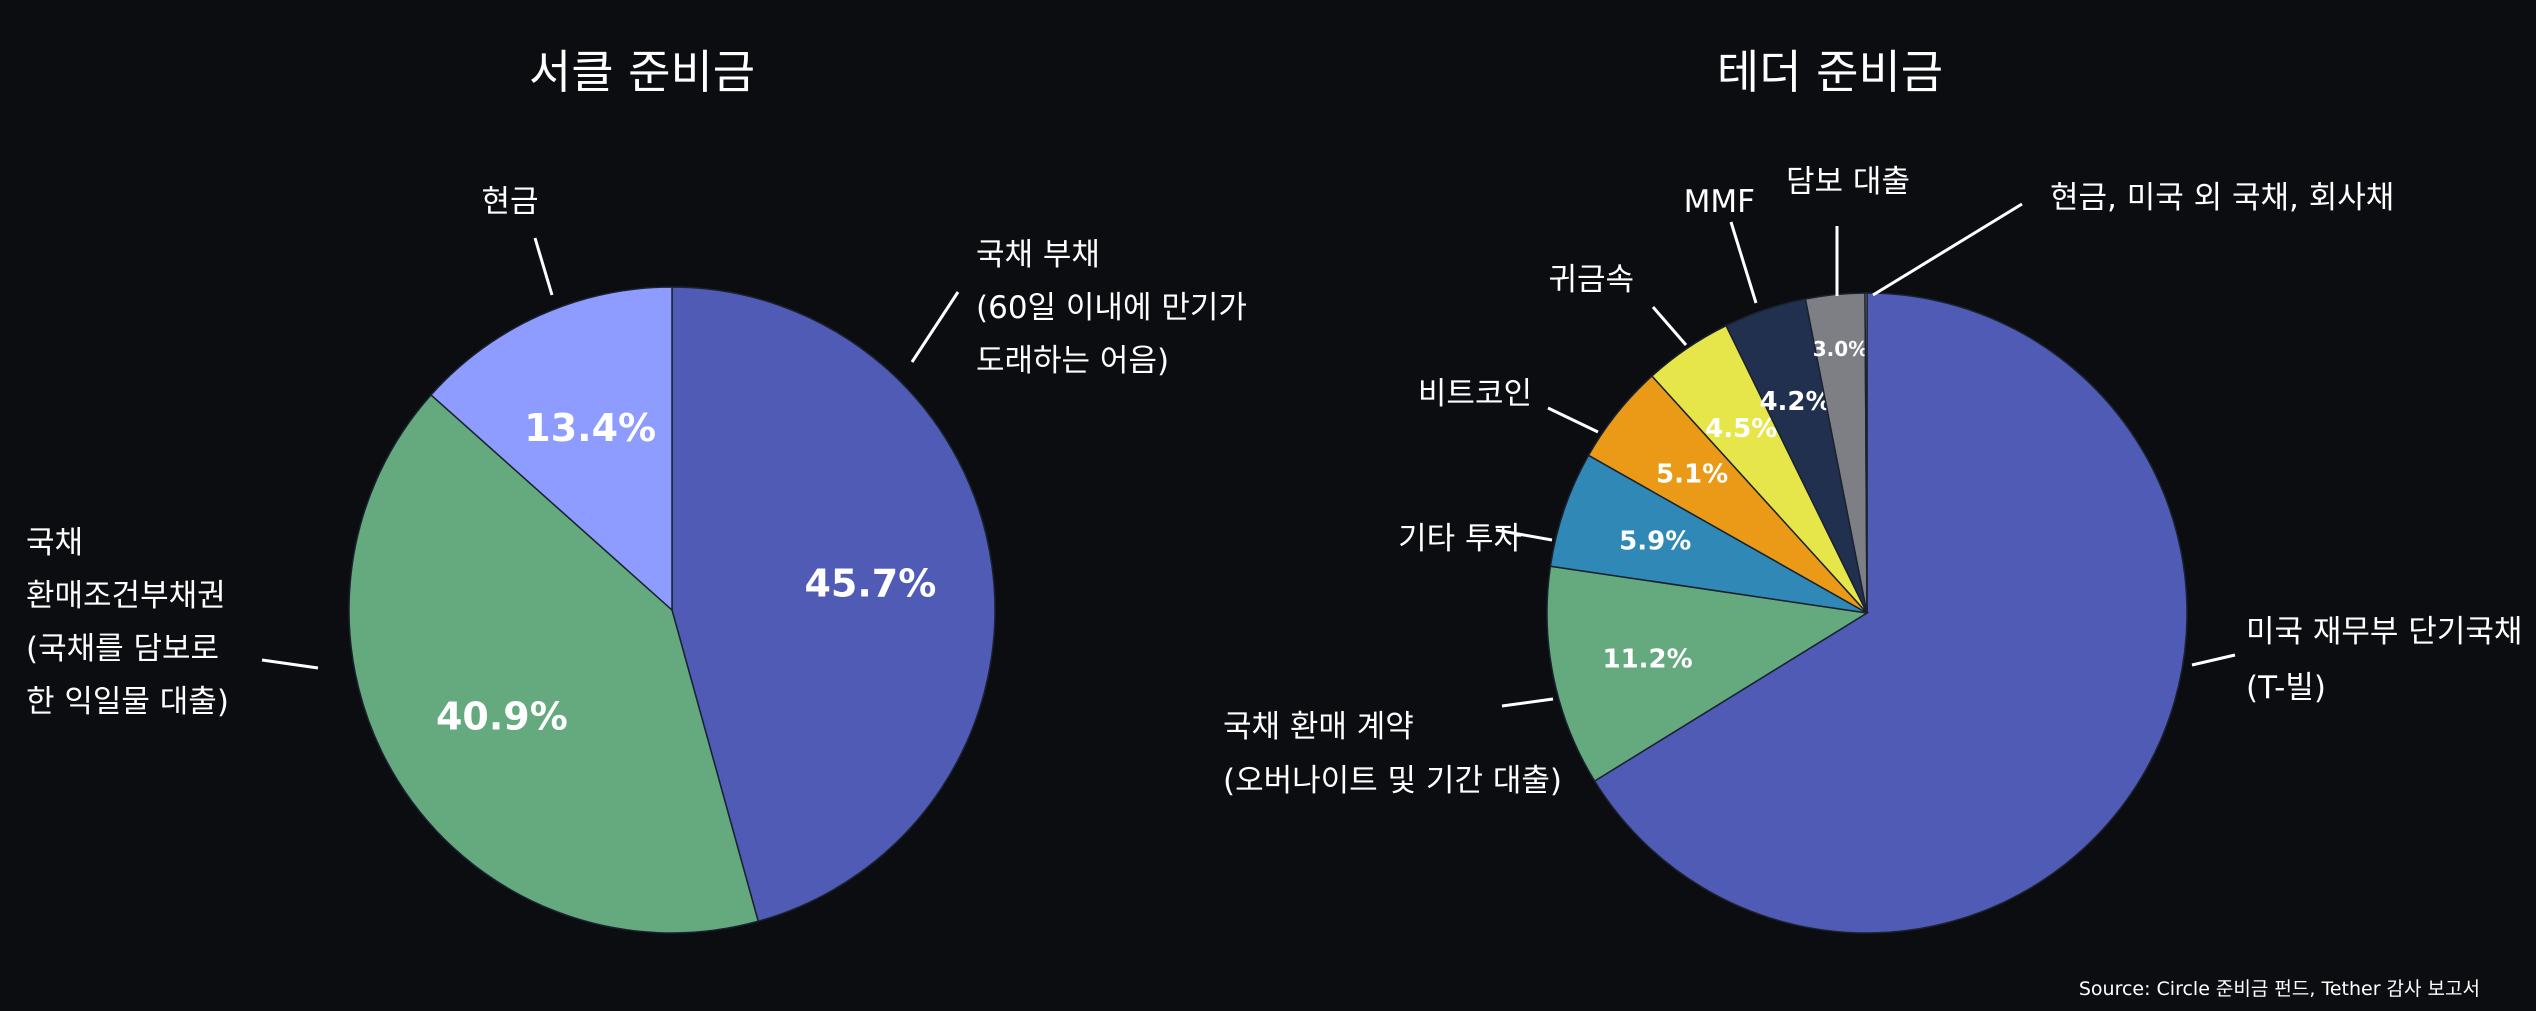  I want to click on pie-slice-미국-재무부-단기국채, so click(1890, 613).